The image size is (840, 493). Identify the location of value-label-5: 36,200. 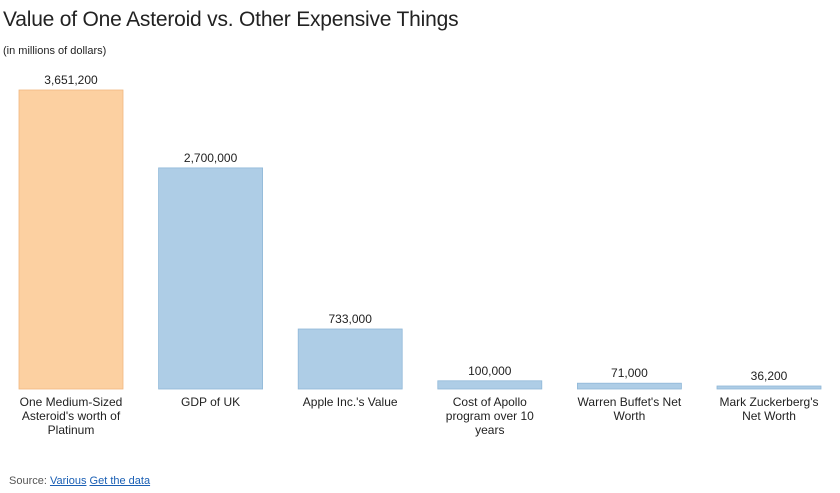
(769, 376).